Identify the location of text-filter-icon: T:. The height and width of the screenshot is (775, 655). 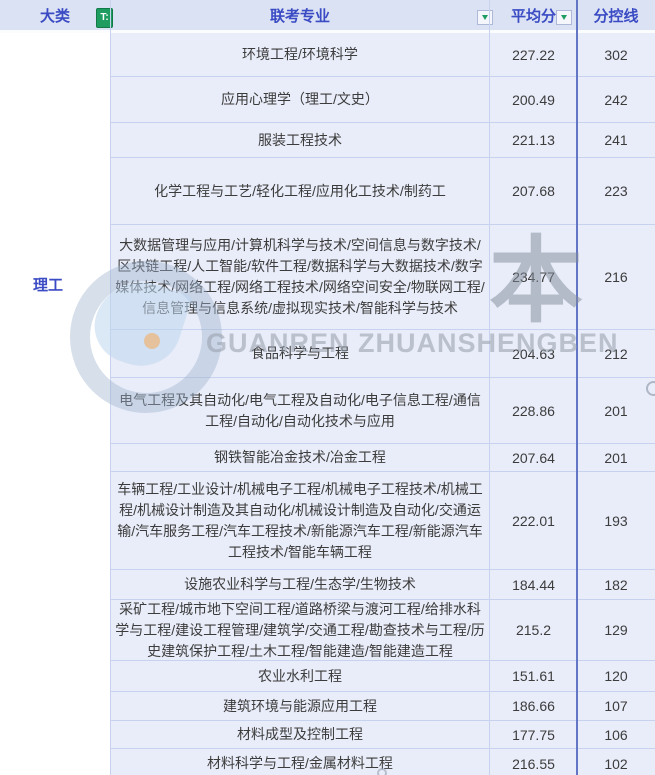
(104, 18).